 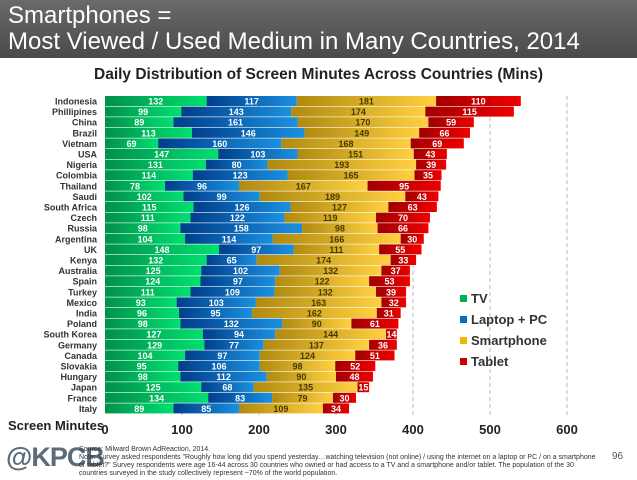 I want to click on category-label: Mexico, so click(x=81, y=303).